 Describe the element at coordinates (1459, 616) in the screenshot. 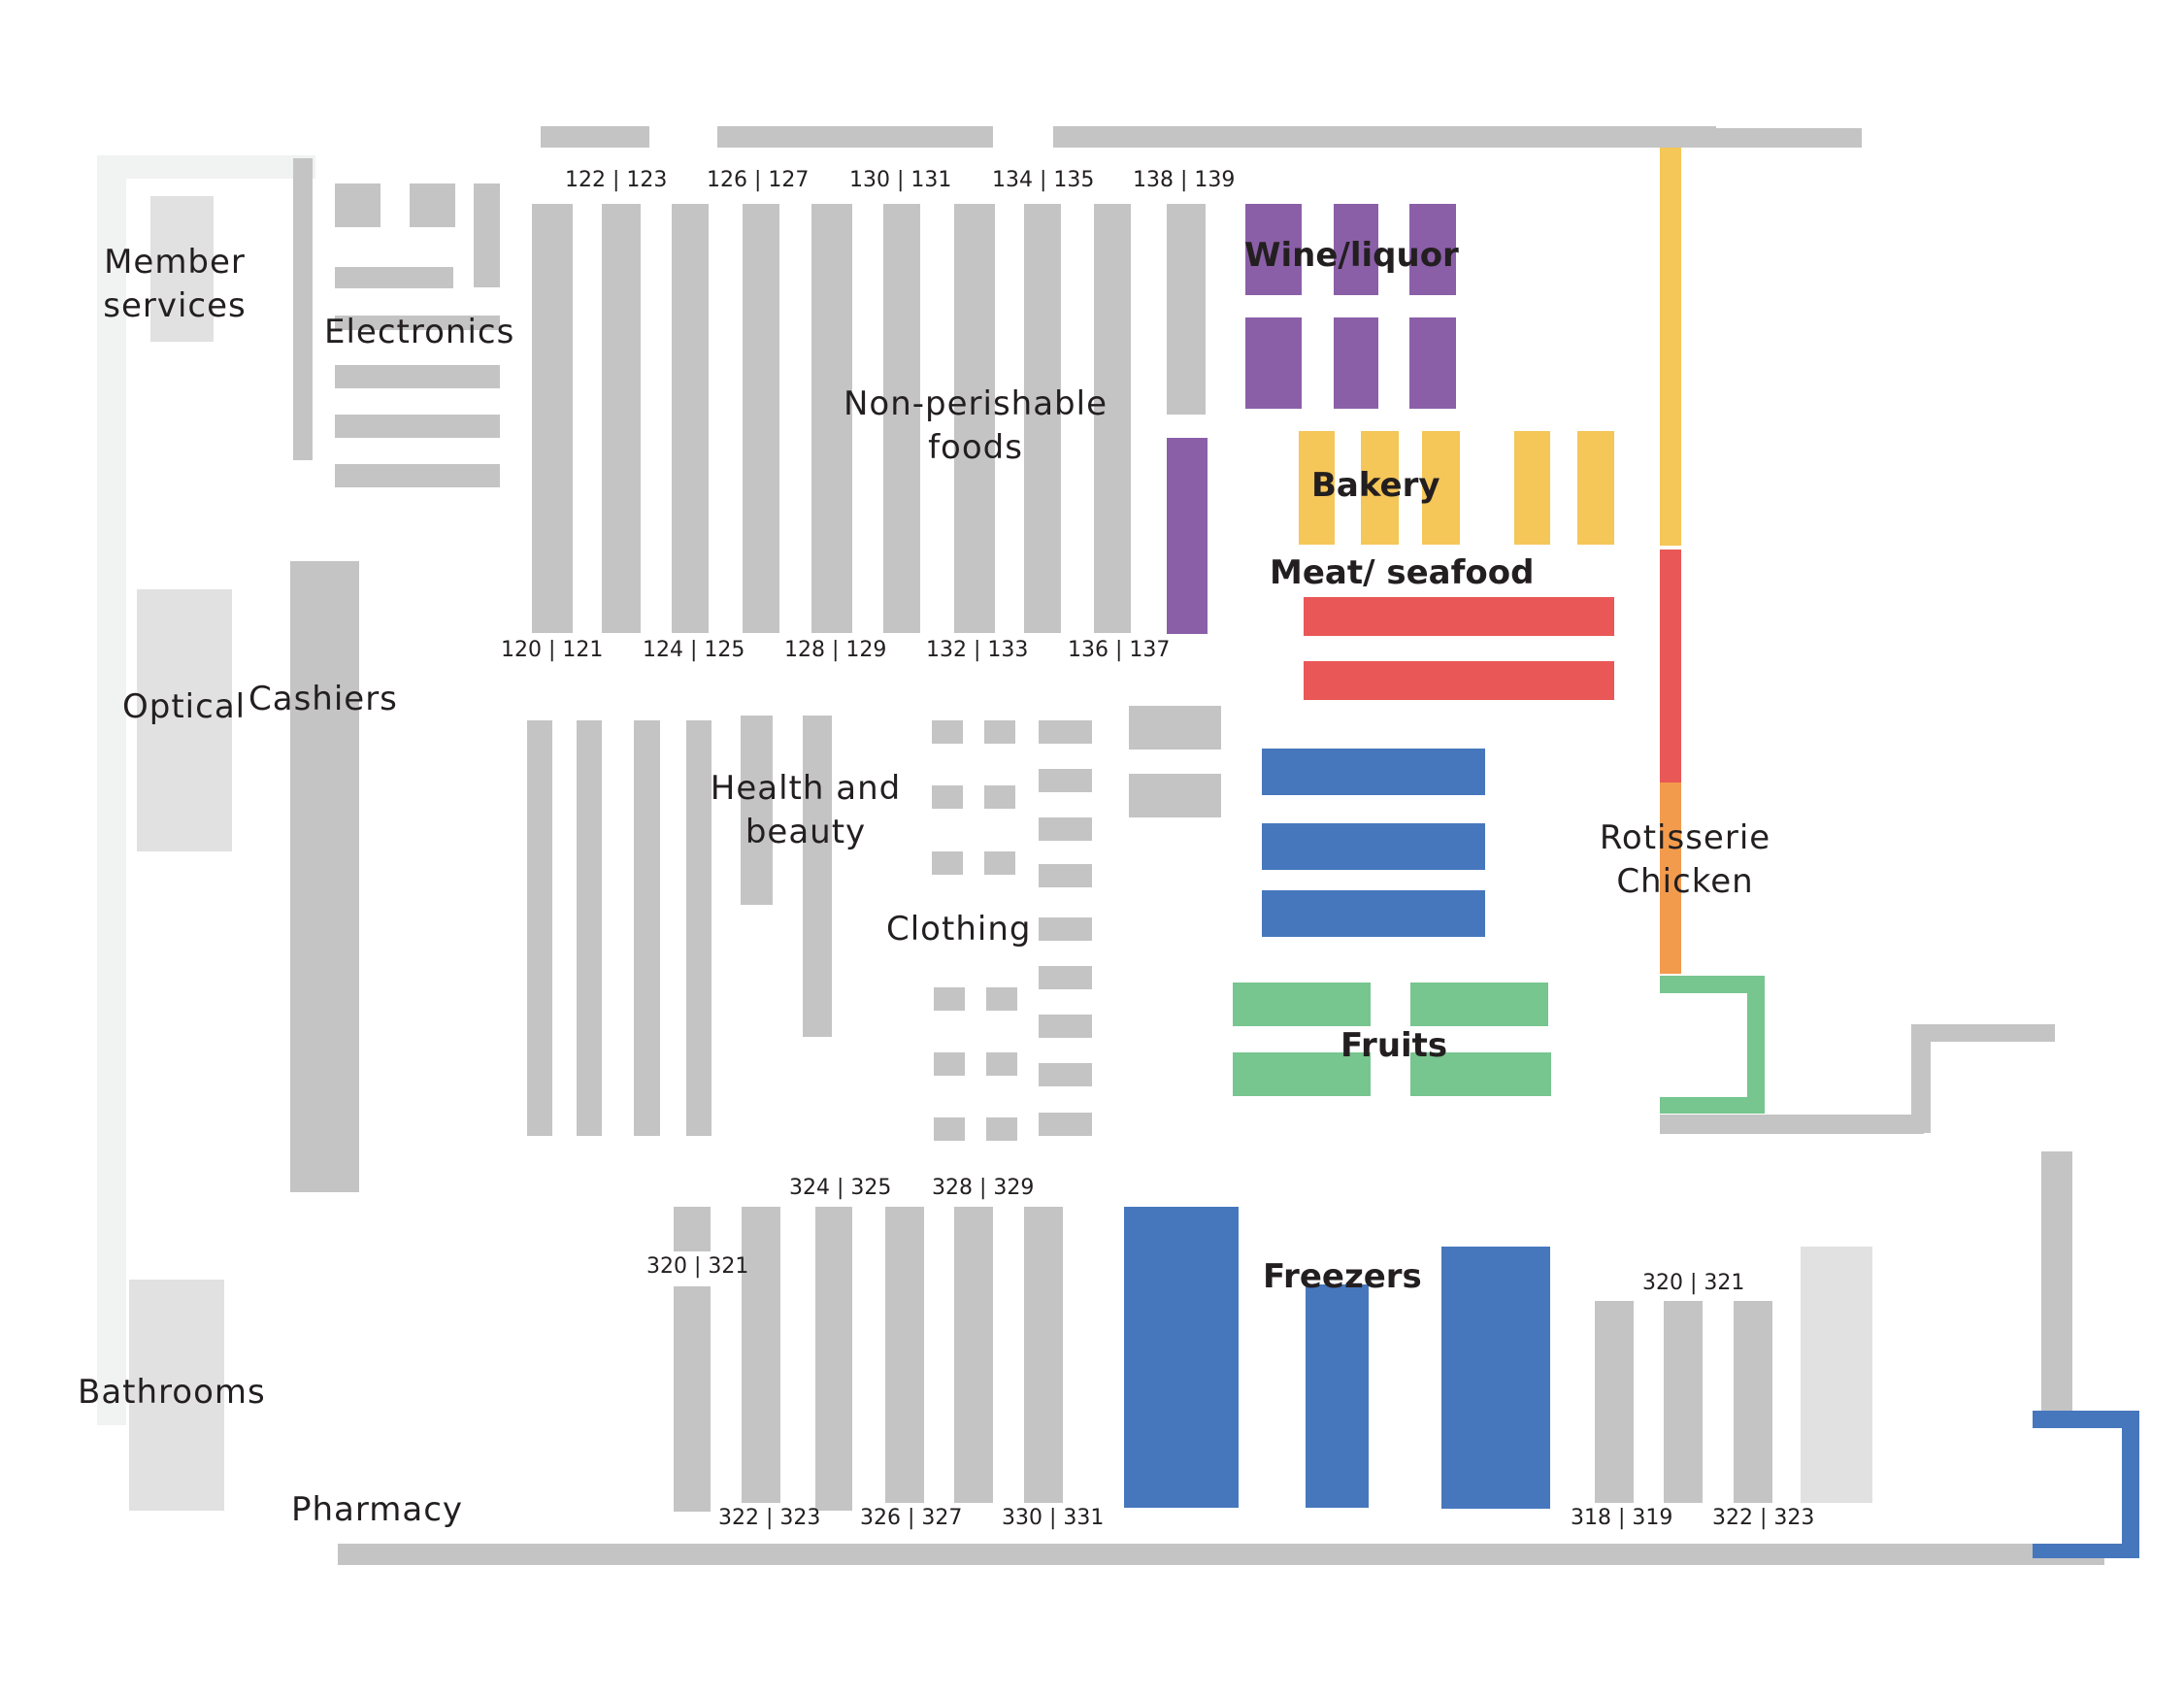

I see `meat-counter` at that location.